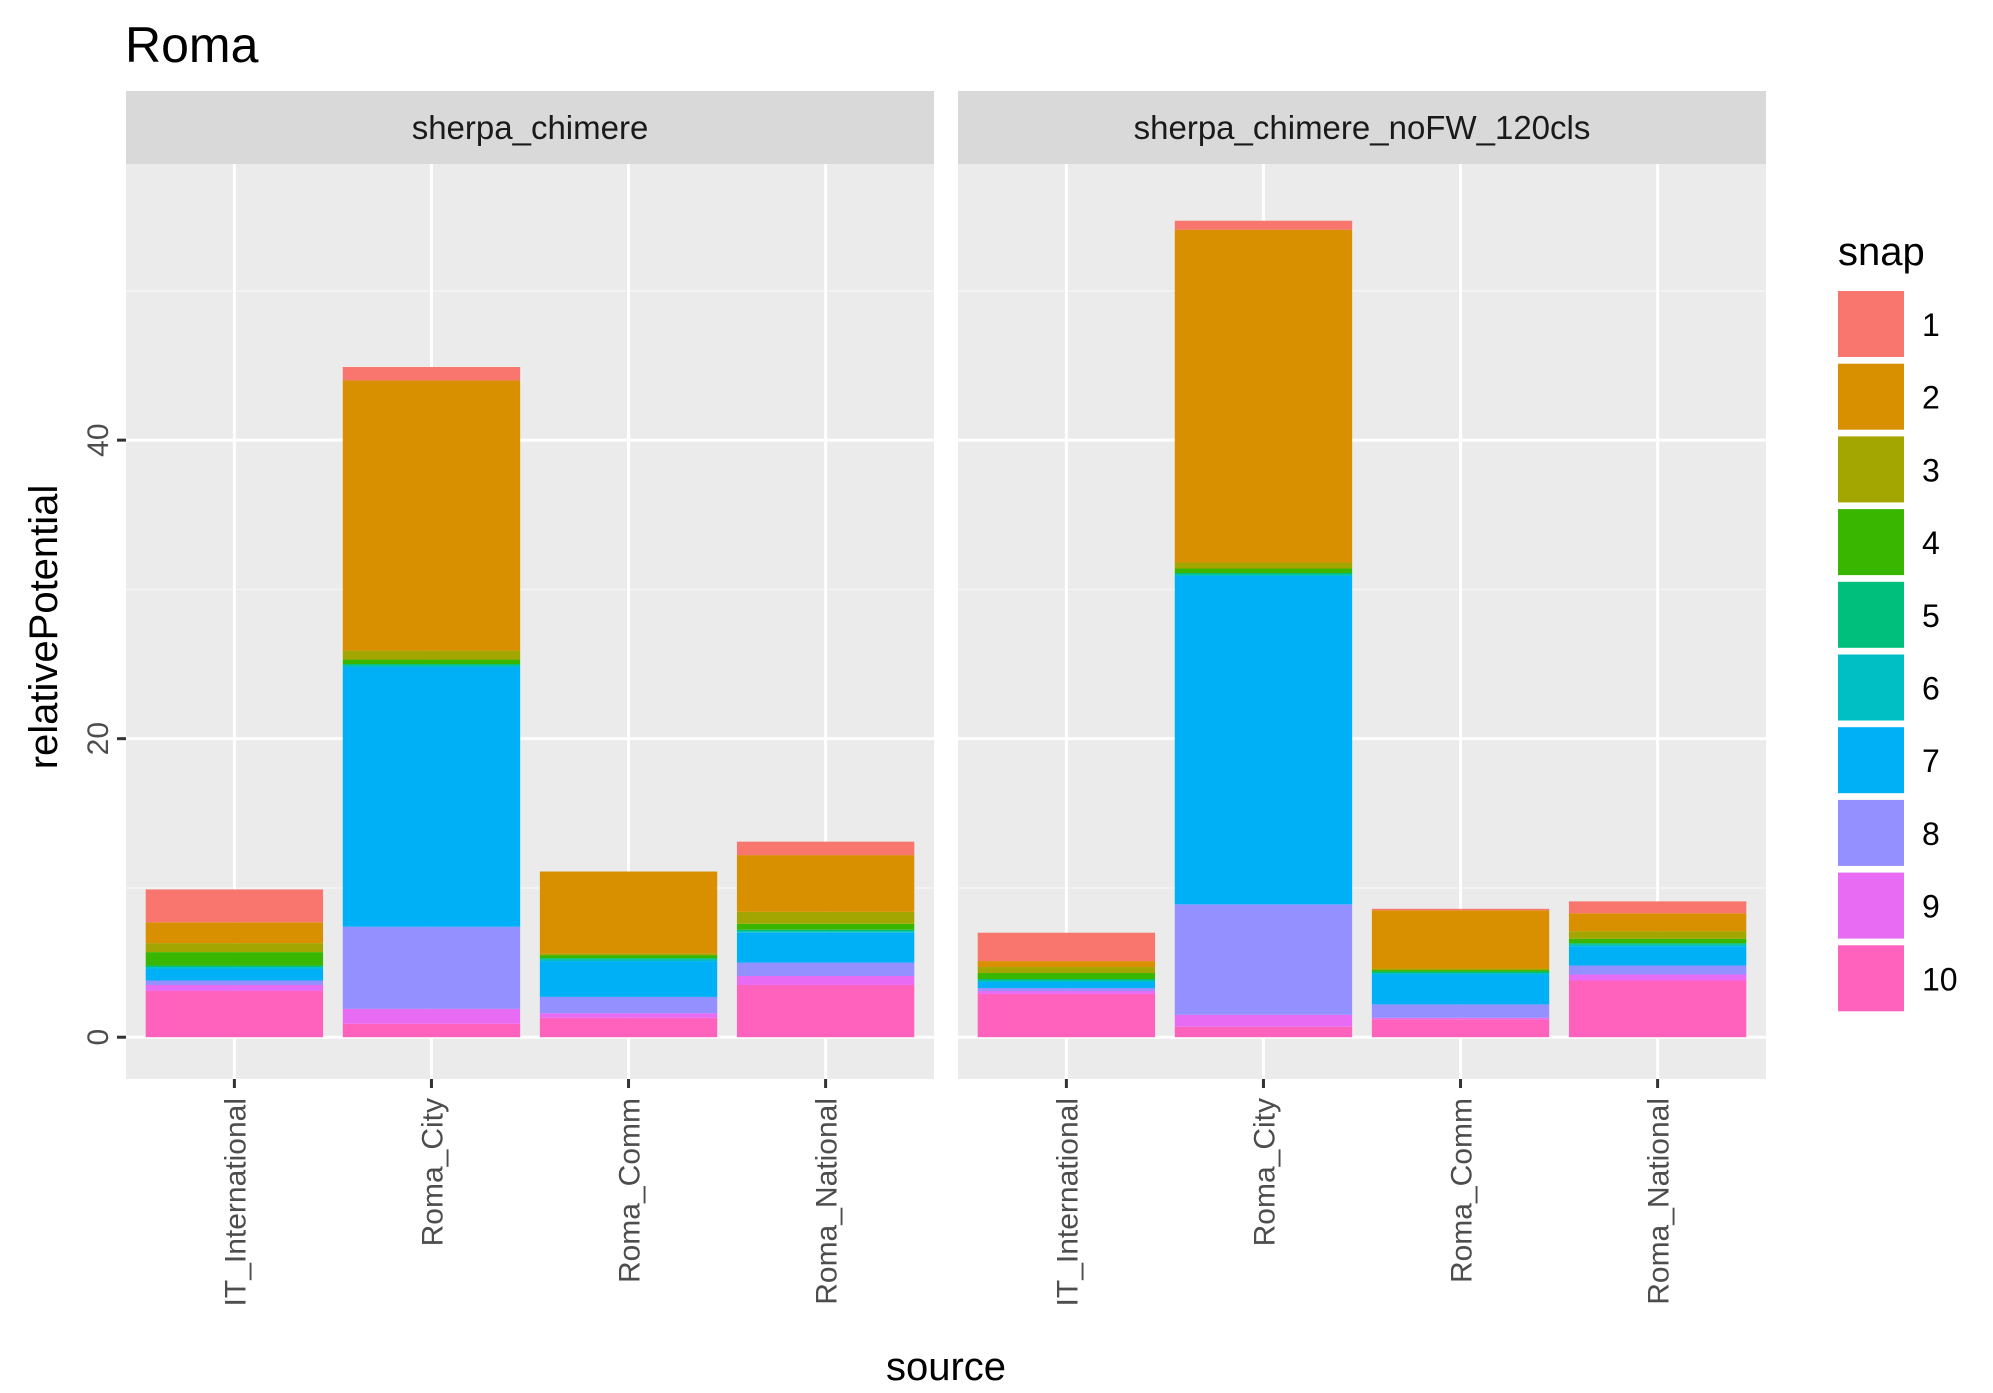 The width and height of the screenshot is (1993, 1393). I want to click on legend-label-3: 3, so click(1931, 470).